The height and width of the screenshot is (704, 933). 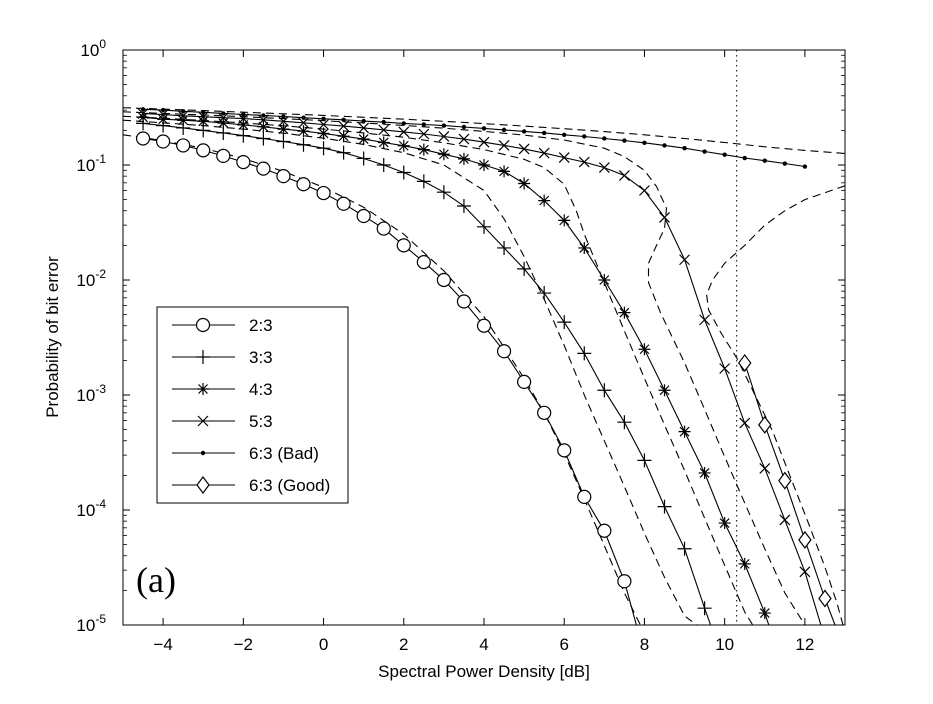 I want to click on series-line-6-3-bad, so click(x=474, y=138).